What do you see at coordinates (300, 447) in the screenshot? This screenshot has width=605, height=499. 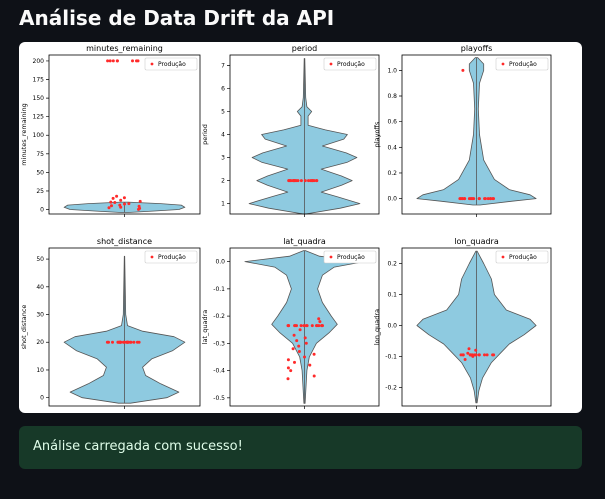 I see `success-alert: Análise carregada com sucesso!` at bounding box center [300, 447].